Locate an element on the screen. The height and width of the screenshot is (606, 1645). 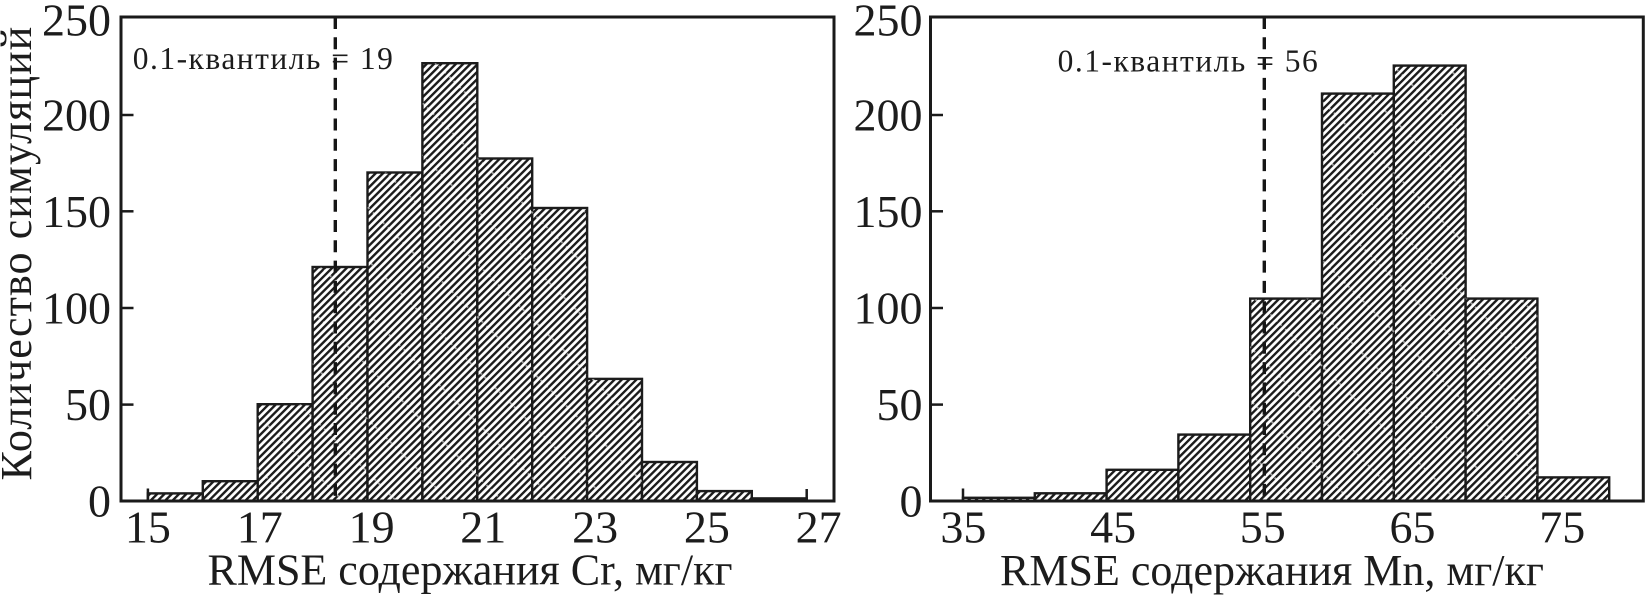
svg-text: 17 is located at coordinates (260, 527).